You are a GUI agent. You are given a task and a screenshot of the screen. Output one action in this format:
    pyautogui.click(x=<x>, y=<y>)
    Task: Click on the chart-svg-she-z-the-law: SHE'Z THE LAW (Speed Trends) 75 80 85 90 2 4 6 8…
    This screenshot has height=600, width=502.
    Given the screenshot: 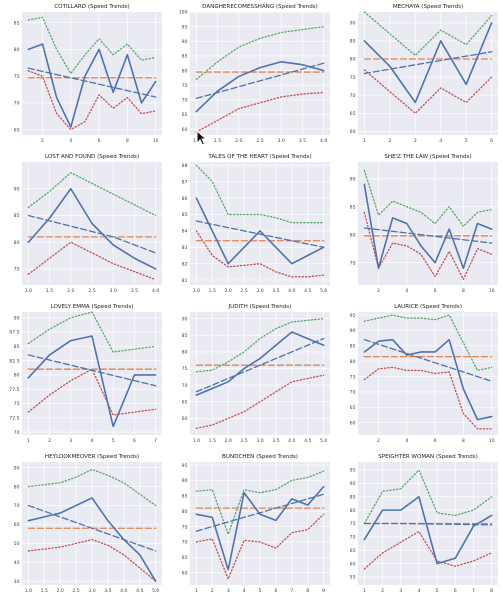 What is the action you would take?
    pyautogui.click(x=424, y=224)
    